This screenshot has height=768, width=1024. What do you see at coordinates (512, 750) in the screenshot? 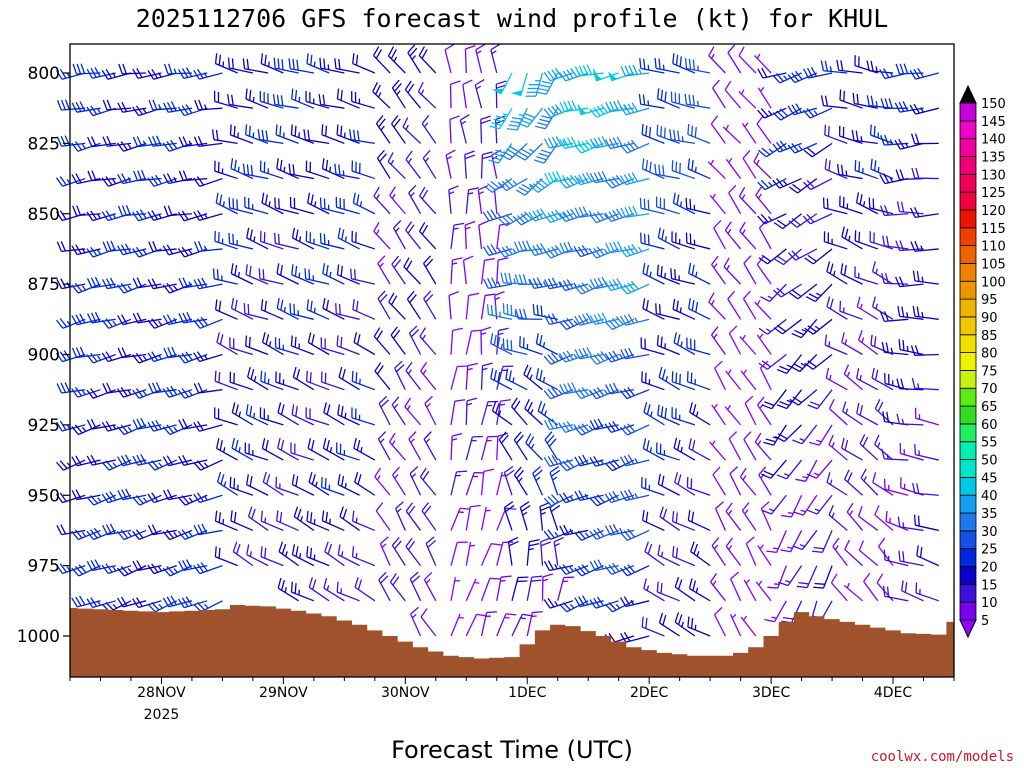
I see `x-axis-label: Forecast Time (UTC)` at bounding box center [512, 750].